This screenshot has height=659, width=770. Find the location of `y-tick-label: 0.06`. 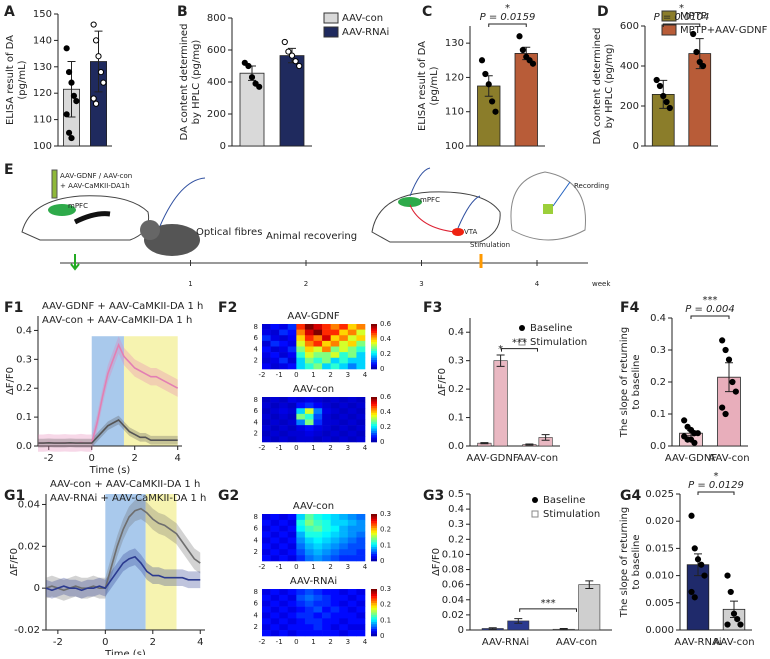

y-tick-label: 0.06 is located at coordinates (453, 585).